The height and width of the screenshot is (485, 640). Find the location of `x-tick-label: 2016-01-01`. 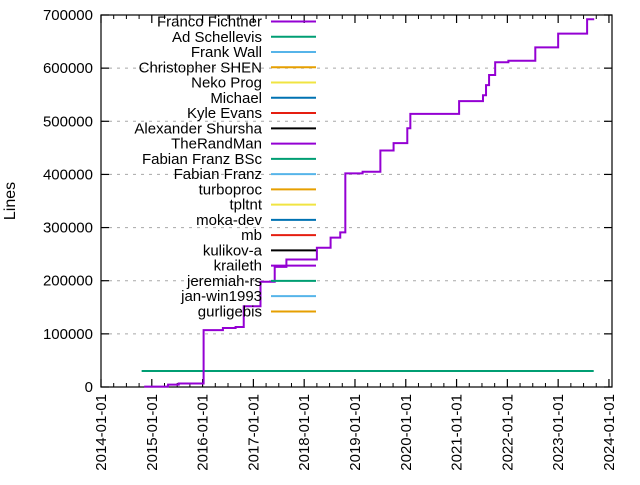

x-tick-label: 2016-01-01 is located at coordinates (203, 432).